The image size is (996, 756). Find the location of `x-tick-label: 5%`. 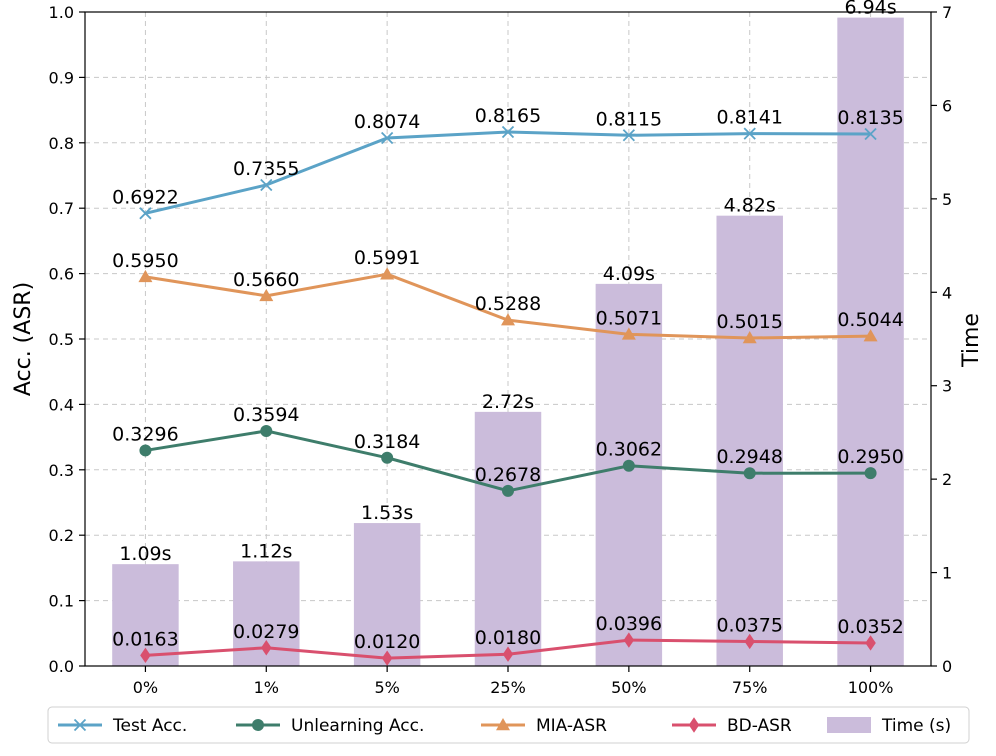

x-tick-label: 5% is located at coordinates (386, 687).